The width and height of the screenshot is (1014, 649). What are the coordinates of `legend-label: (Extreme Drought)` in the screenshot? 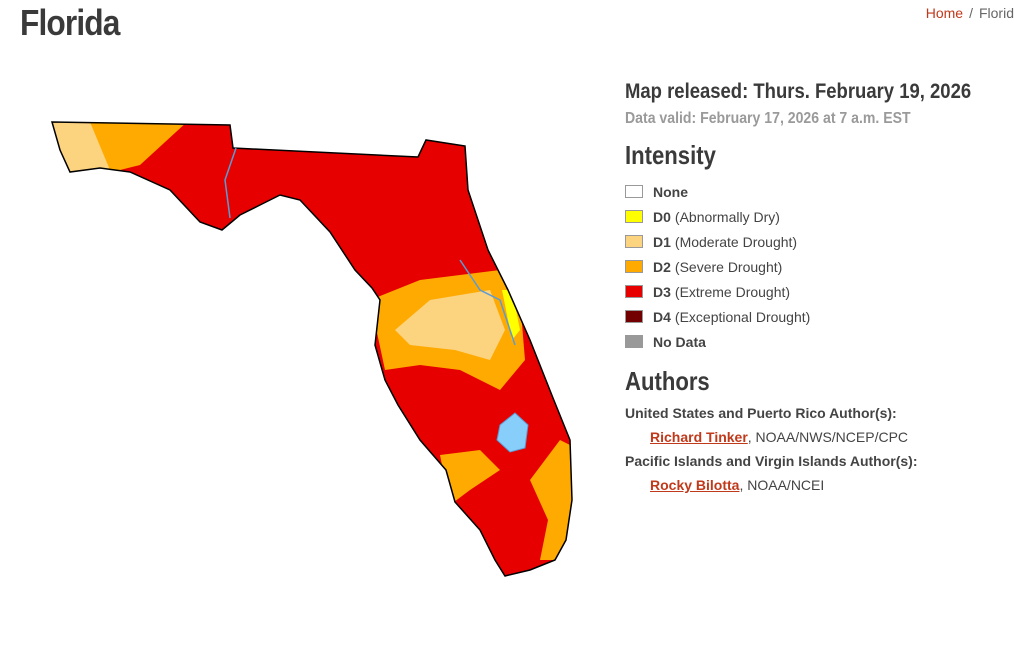 It's located at (732, 291).